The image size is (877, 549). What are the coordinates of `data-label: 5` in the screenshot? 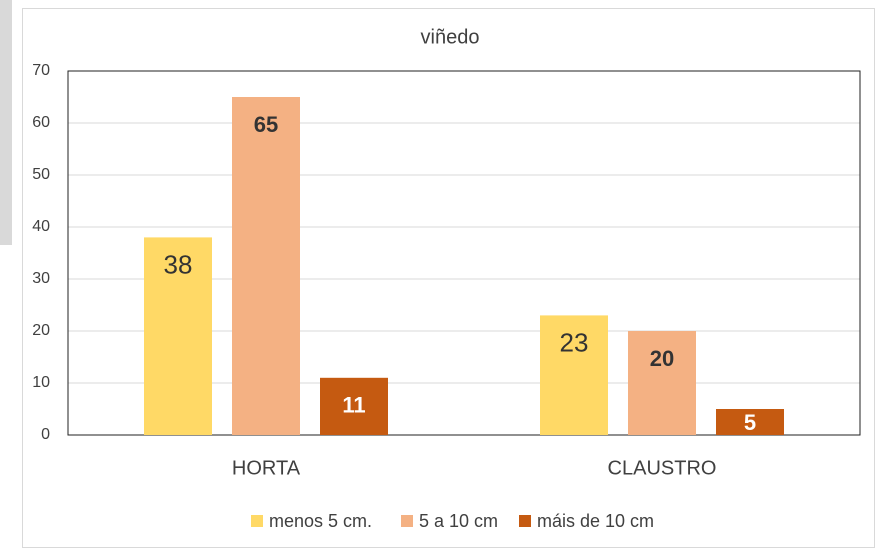 It's located at (750, 422).